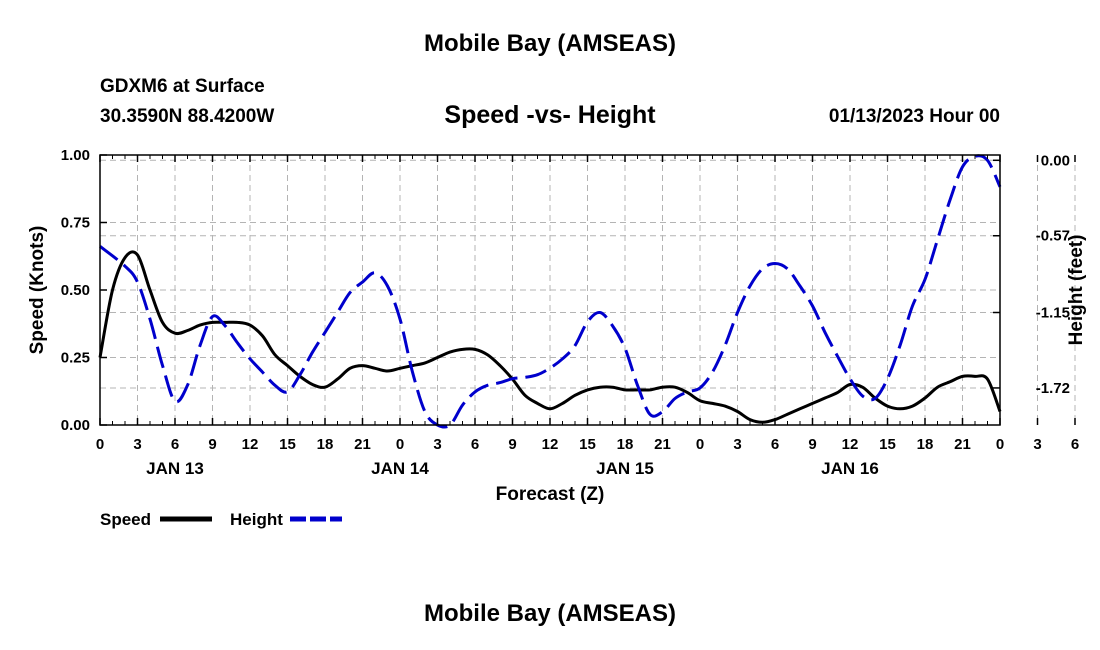 The width and height of the screenshot is (1100, 650). I want to click on y2-axis-title: Height (feet), so click(1076, 290).